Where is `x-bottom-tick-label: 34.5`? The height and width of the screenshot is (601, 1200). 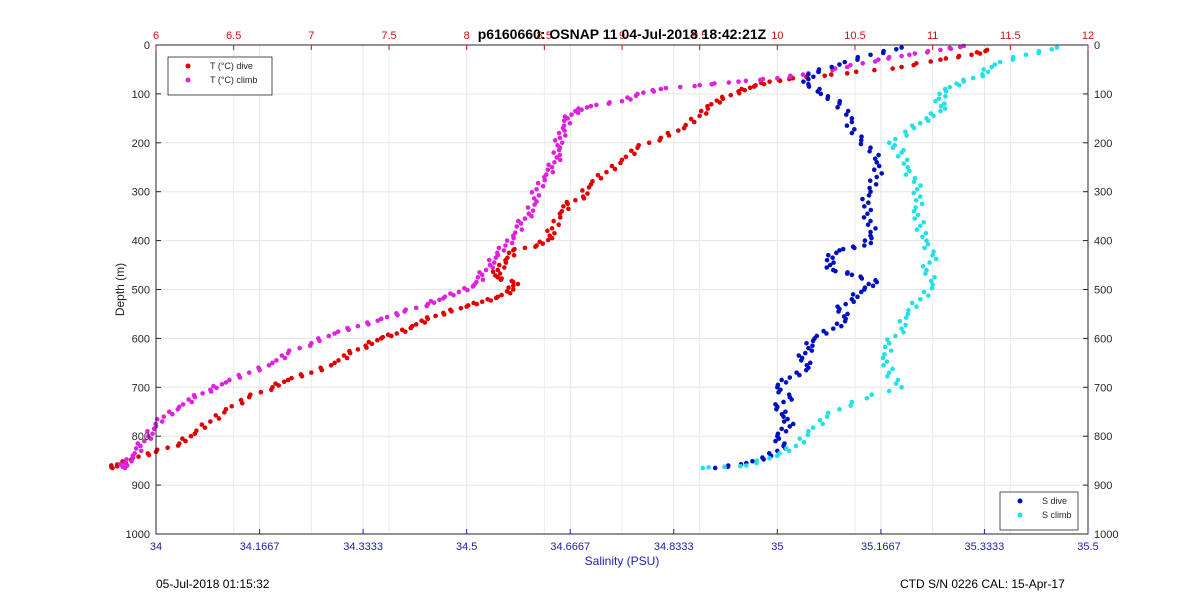 x-bottom-tick-label: 34.5 is located at coordinates (466, 547).